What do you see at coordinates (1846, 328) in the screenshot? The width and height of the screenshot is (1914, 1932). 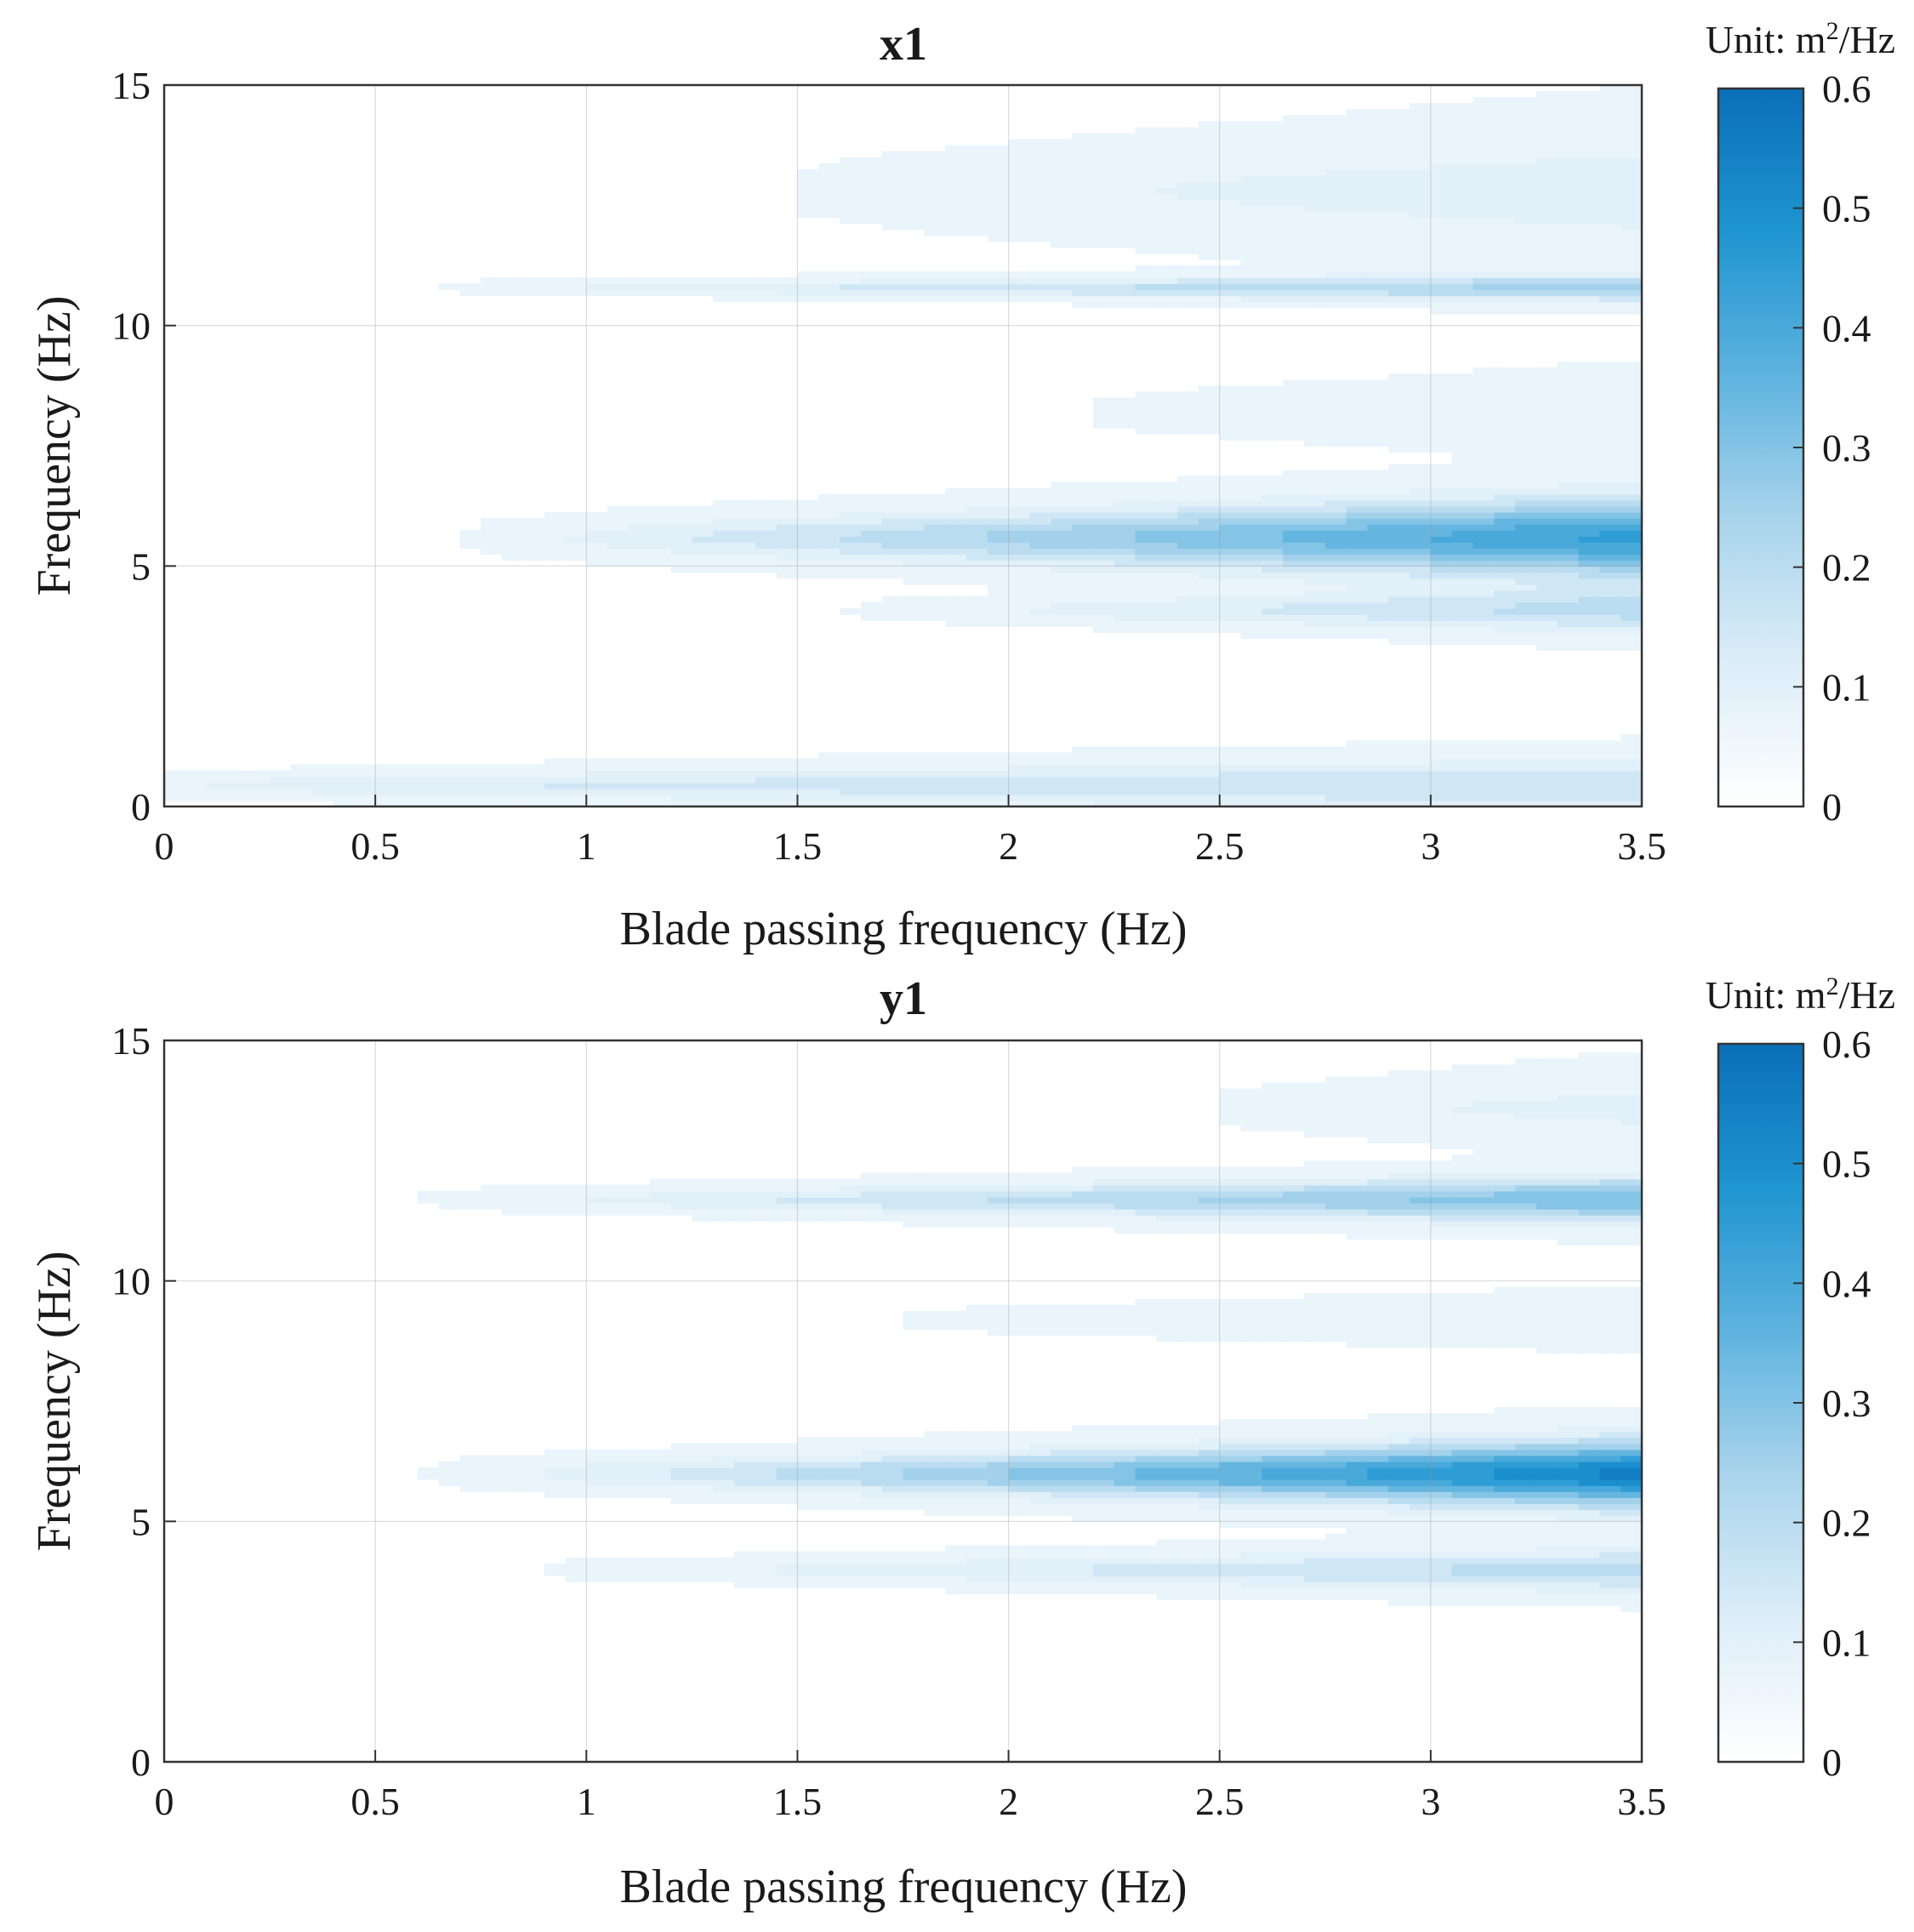 I see `colorbar-tick-label: 0.4` at bounding box center [1846, 328].